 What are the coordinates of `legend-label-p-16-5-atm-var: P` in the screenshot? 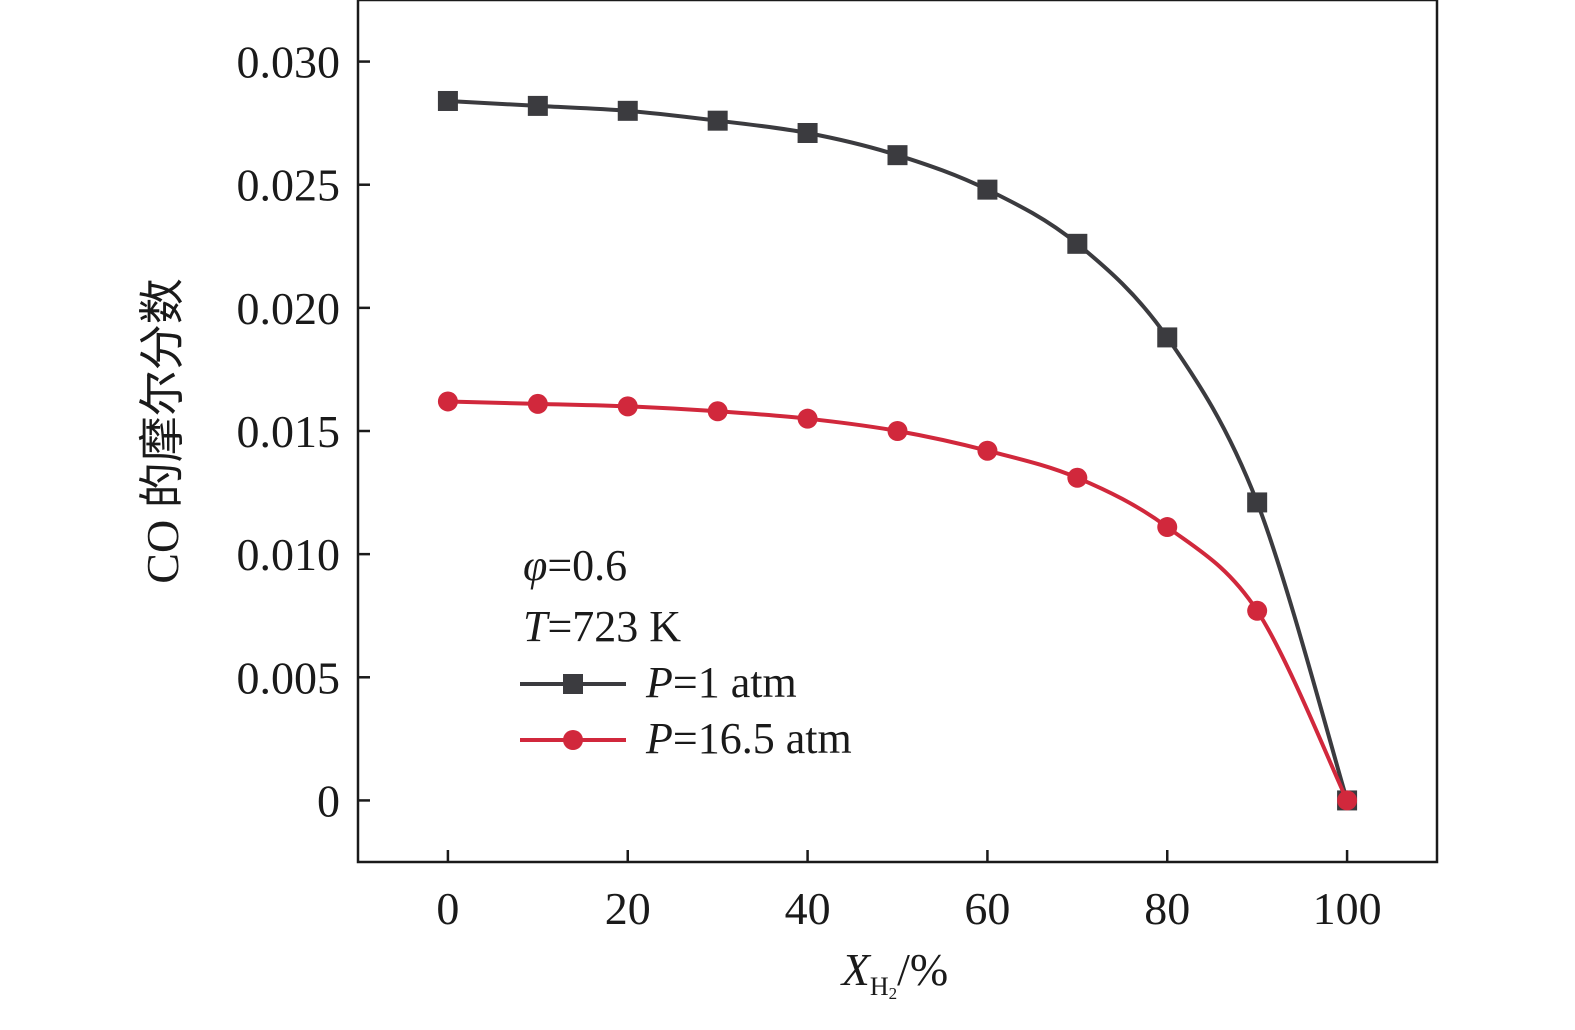 It's located at (659, 738).